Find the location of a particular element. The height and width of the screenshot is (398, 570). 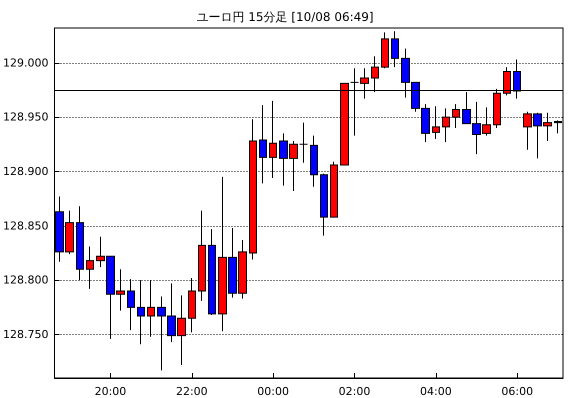

x-tick-label: 20:00 is located at coordinates (110, 391).